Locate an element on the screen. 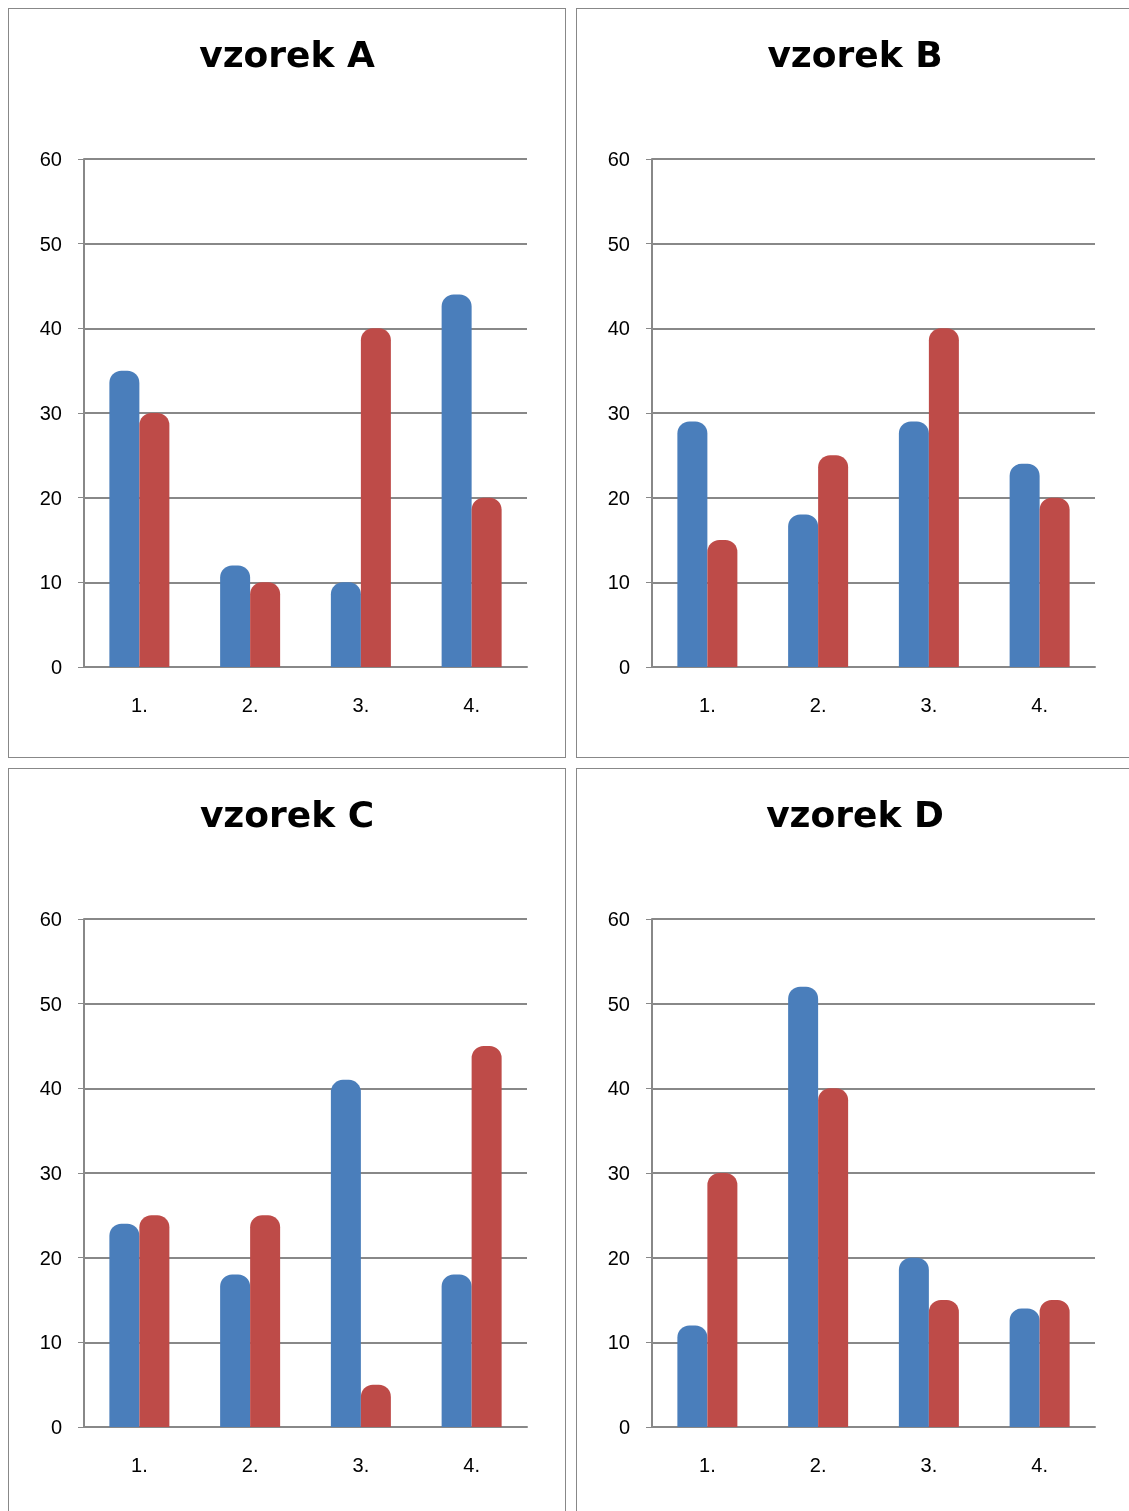 The width and height of the screenshot is (1129, 1511). chart-title: vzorek B is located at coordinates (855, 54).